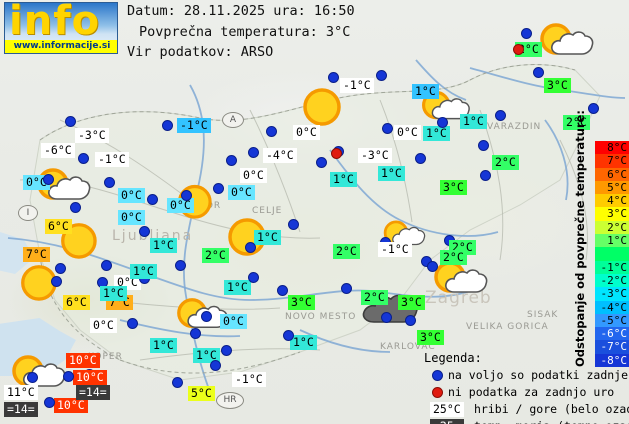 The image size is (629, 424). What do you see at coordinates (201, 393) in the screenshot?
I see `station-temperature-chip: 5°C` at bounding box center [201, 393].